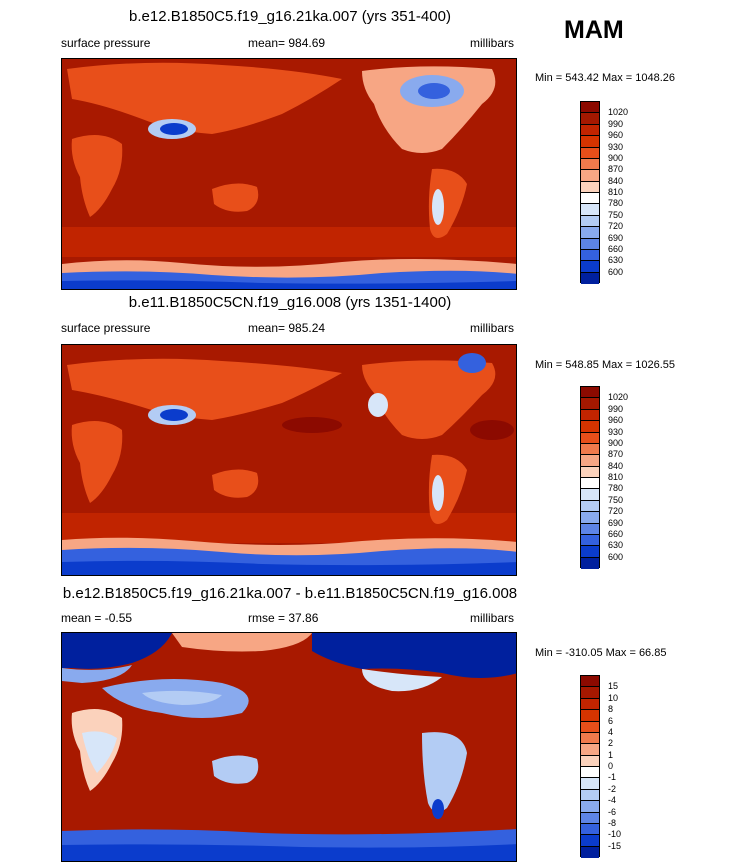 This screenshot has width=733, height=866. Describe the element at coordinates (616, 465) in the screenshot. I see `colorbar-tick-label: 840` at that location.